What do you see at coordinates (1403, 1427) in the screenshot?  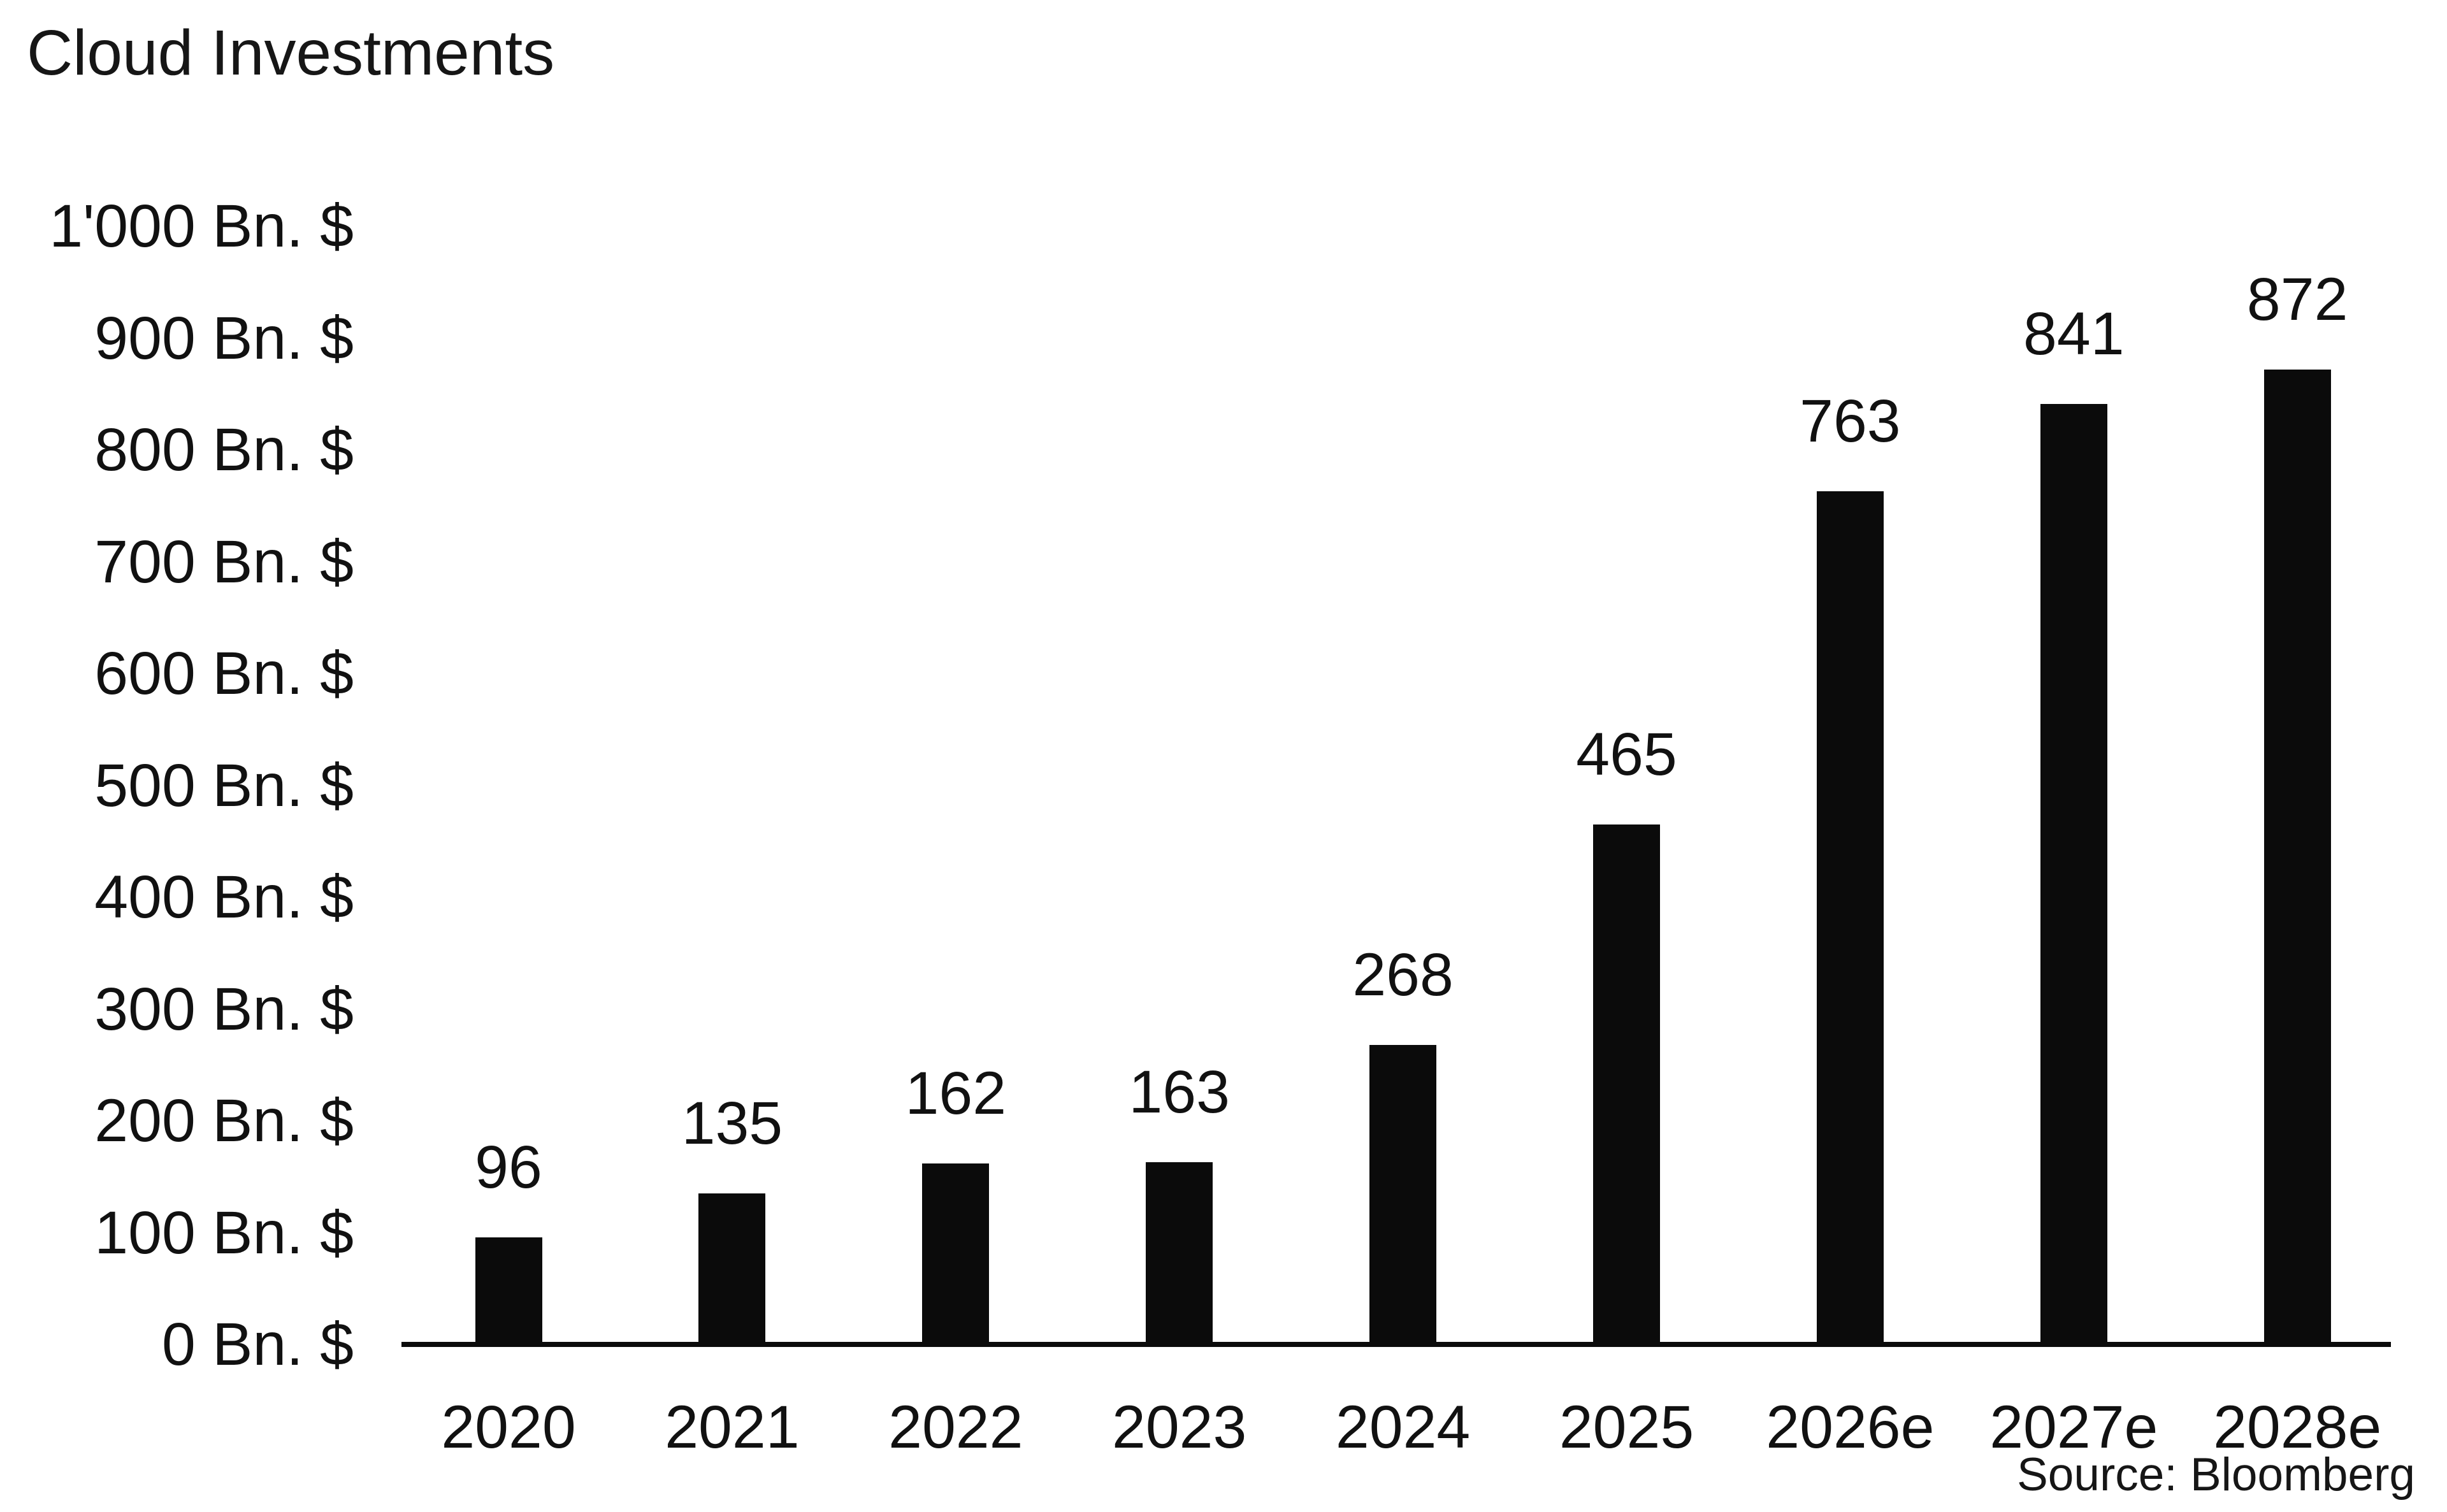 I see `x-axis-tick-label: 2024` at bounding box center [1403, 1427].